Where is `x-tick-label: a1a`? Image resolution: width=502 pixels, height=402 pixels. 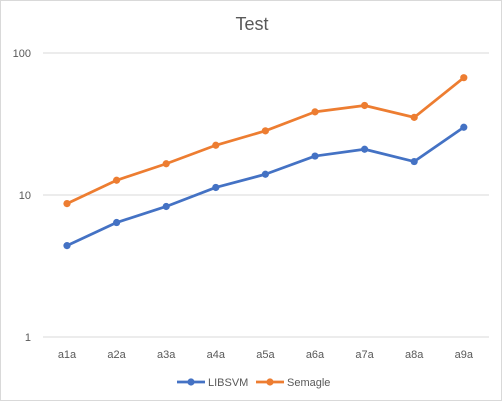 x-tick-label: a1a is located at coordinates (67, 355).